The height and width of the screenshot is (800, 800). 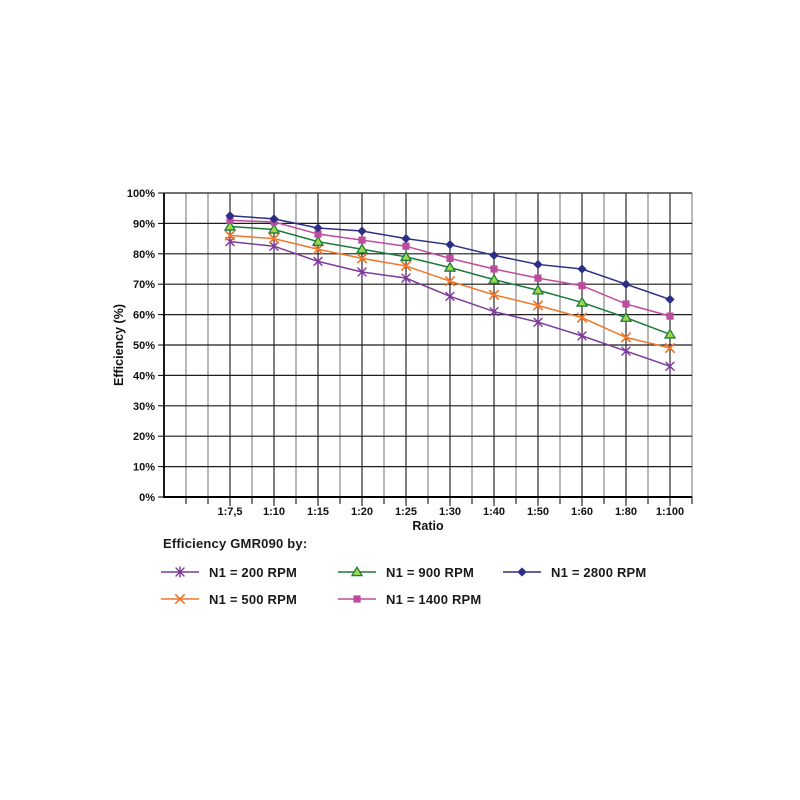 What do you see at coordinates (144, 346) in the screenshot?
I see `y-tick-label: 50%` at bounding box center [144, 346].